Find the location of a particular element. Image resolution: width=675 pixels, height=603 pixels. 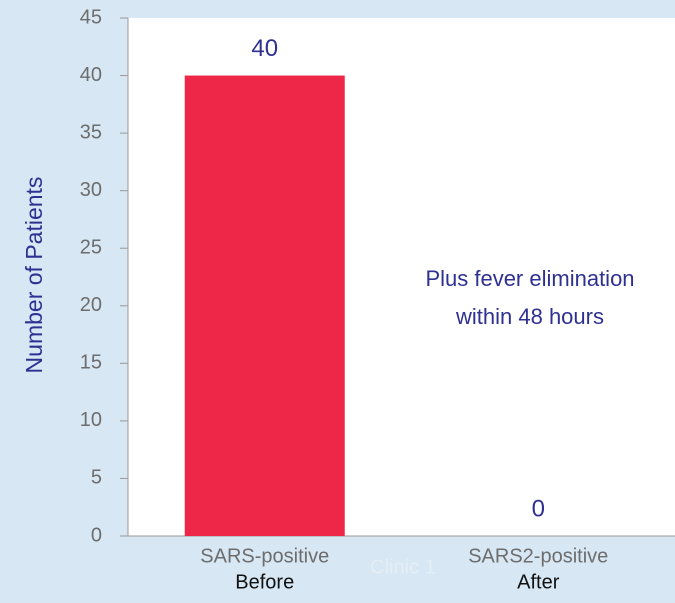

group-label: Before is located at coordinates (264, 582).